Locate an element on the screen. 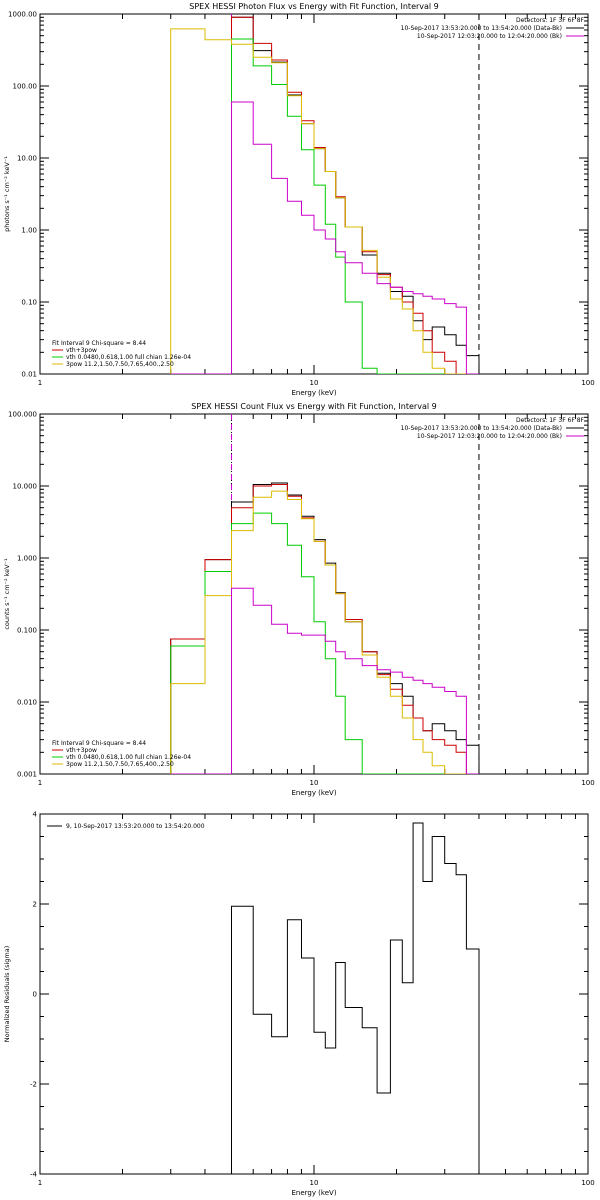 This screenshot has width=600, height=1200. y-tick-label: 0.100 is located at coordinates (27, 631).